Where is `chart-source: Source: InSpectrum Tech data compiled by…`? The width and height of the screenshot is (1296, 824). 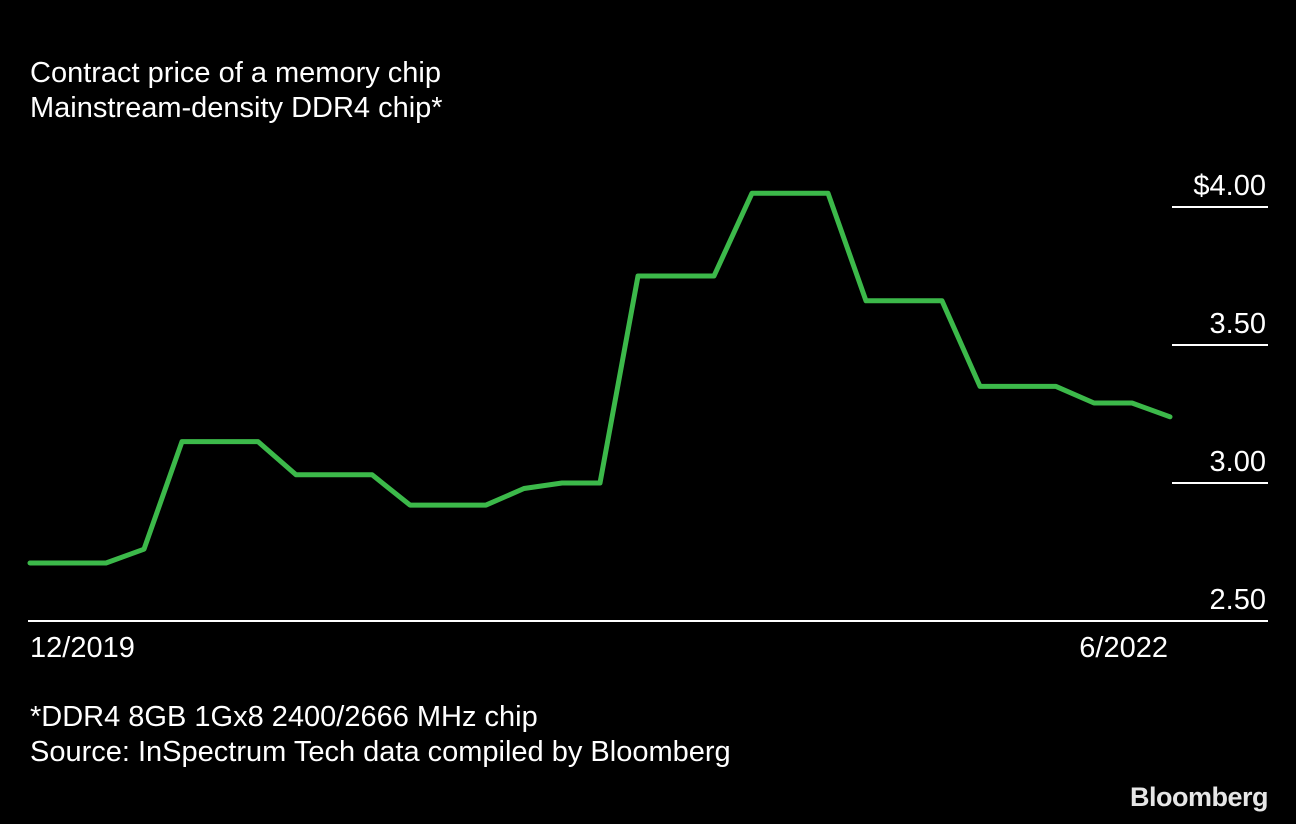 chart-source: Source: InSpectrum Tech data compiled by… is located at coordinates (380, 752).